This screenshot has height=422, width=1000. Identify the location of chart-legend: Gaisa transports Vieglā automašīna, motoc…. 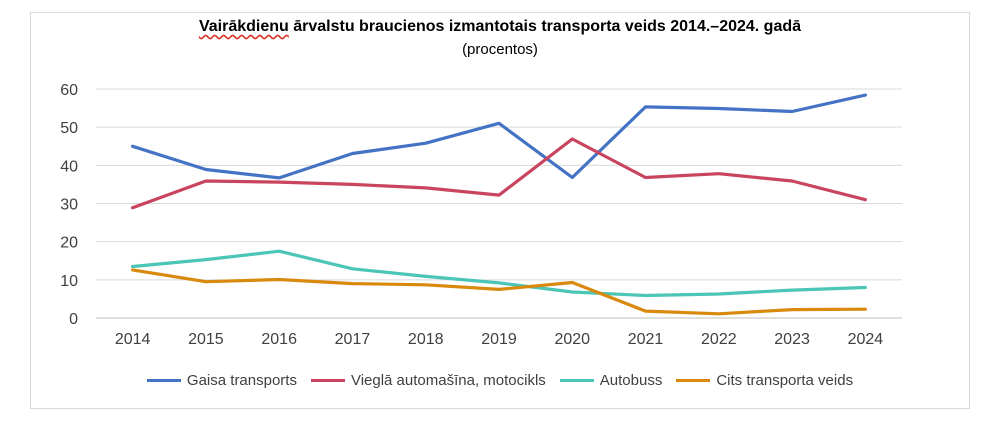
(500, 380).